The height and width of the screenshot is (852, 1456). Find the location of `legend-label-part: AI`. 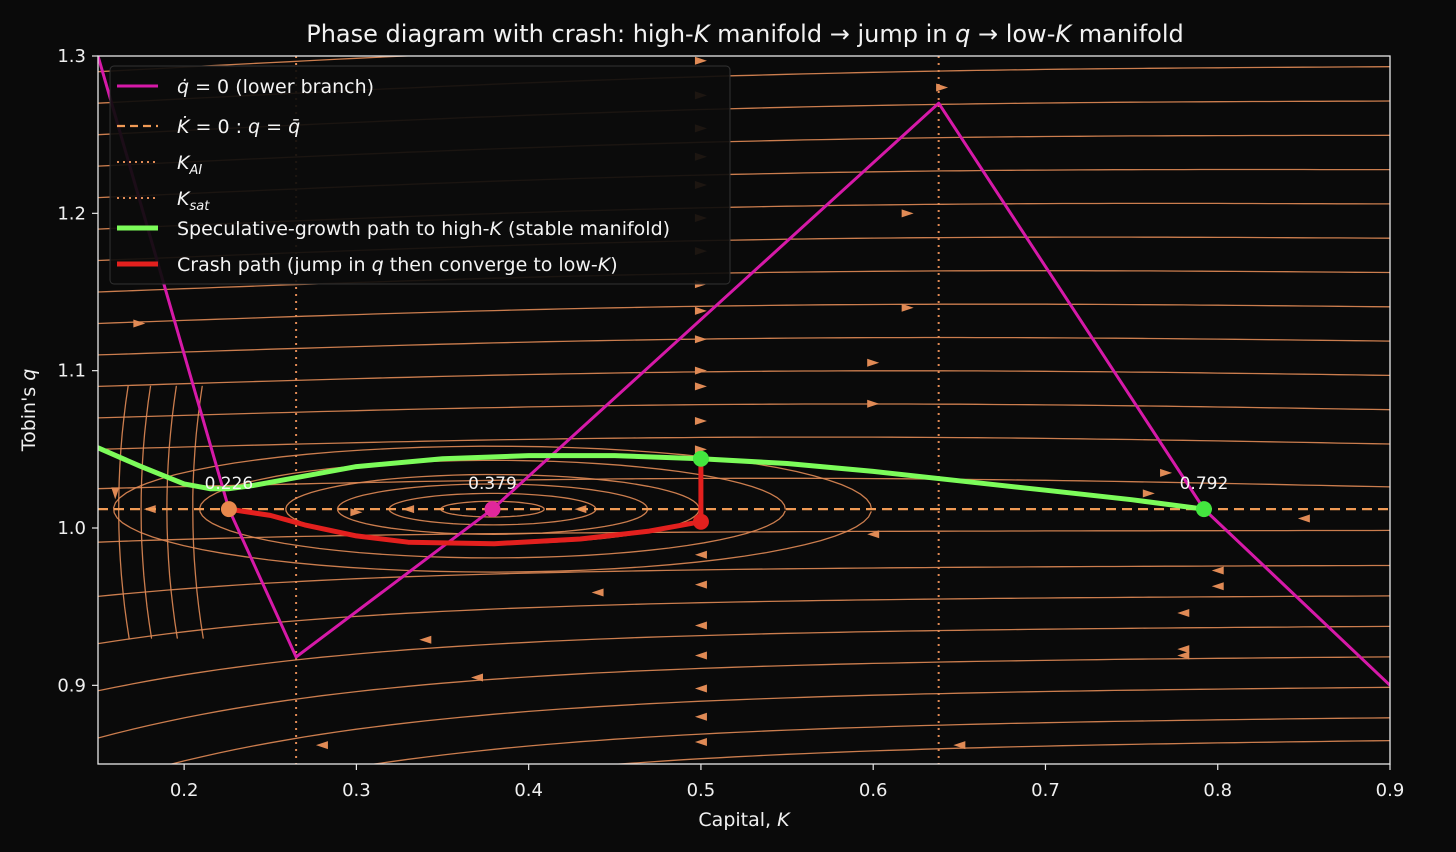

legend-label-part: AI is located at coordinates (195, 170).